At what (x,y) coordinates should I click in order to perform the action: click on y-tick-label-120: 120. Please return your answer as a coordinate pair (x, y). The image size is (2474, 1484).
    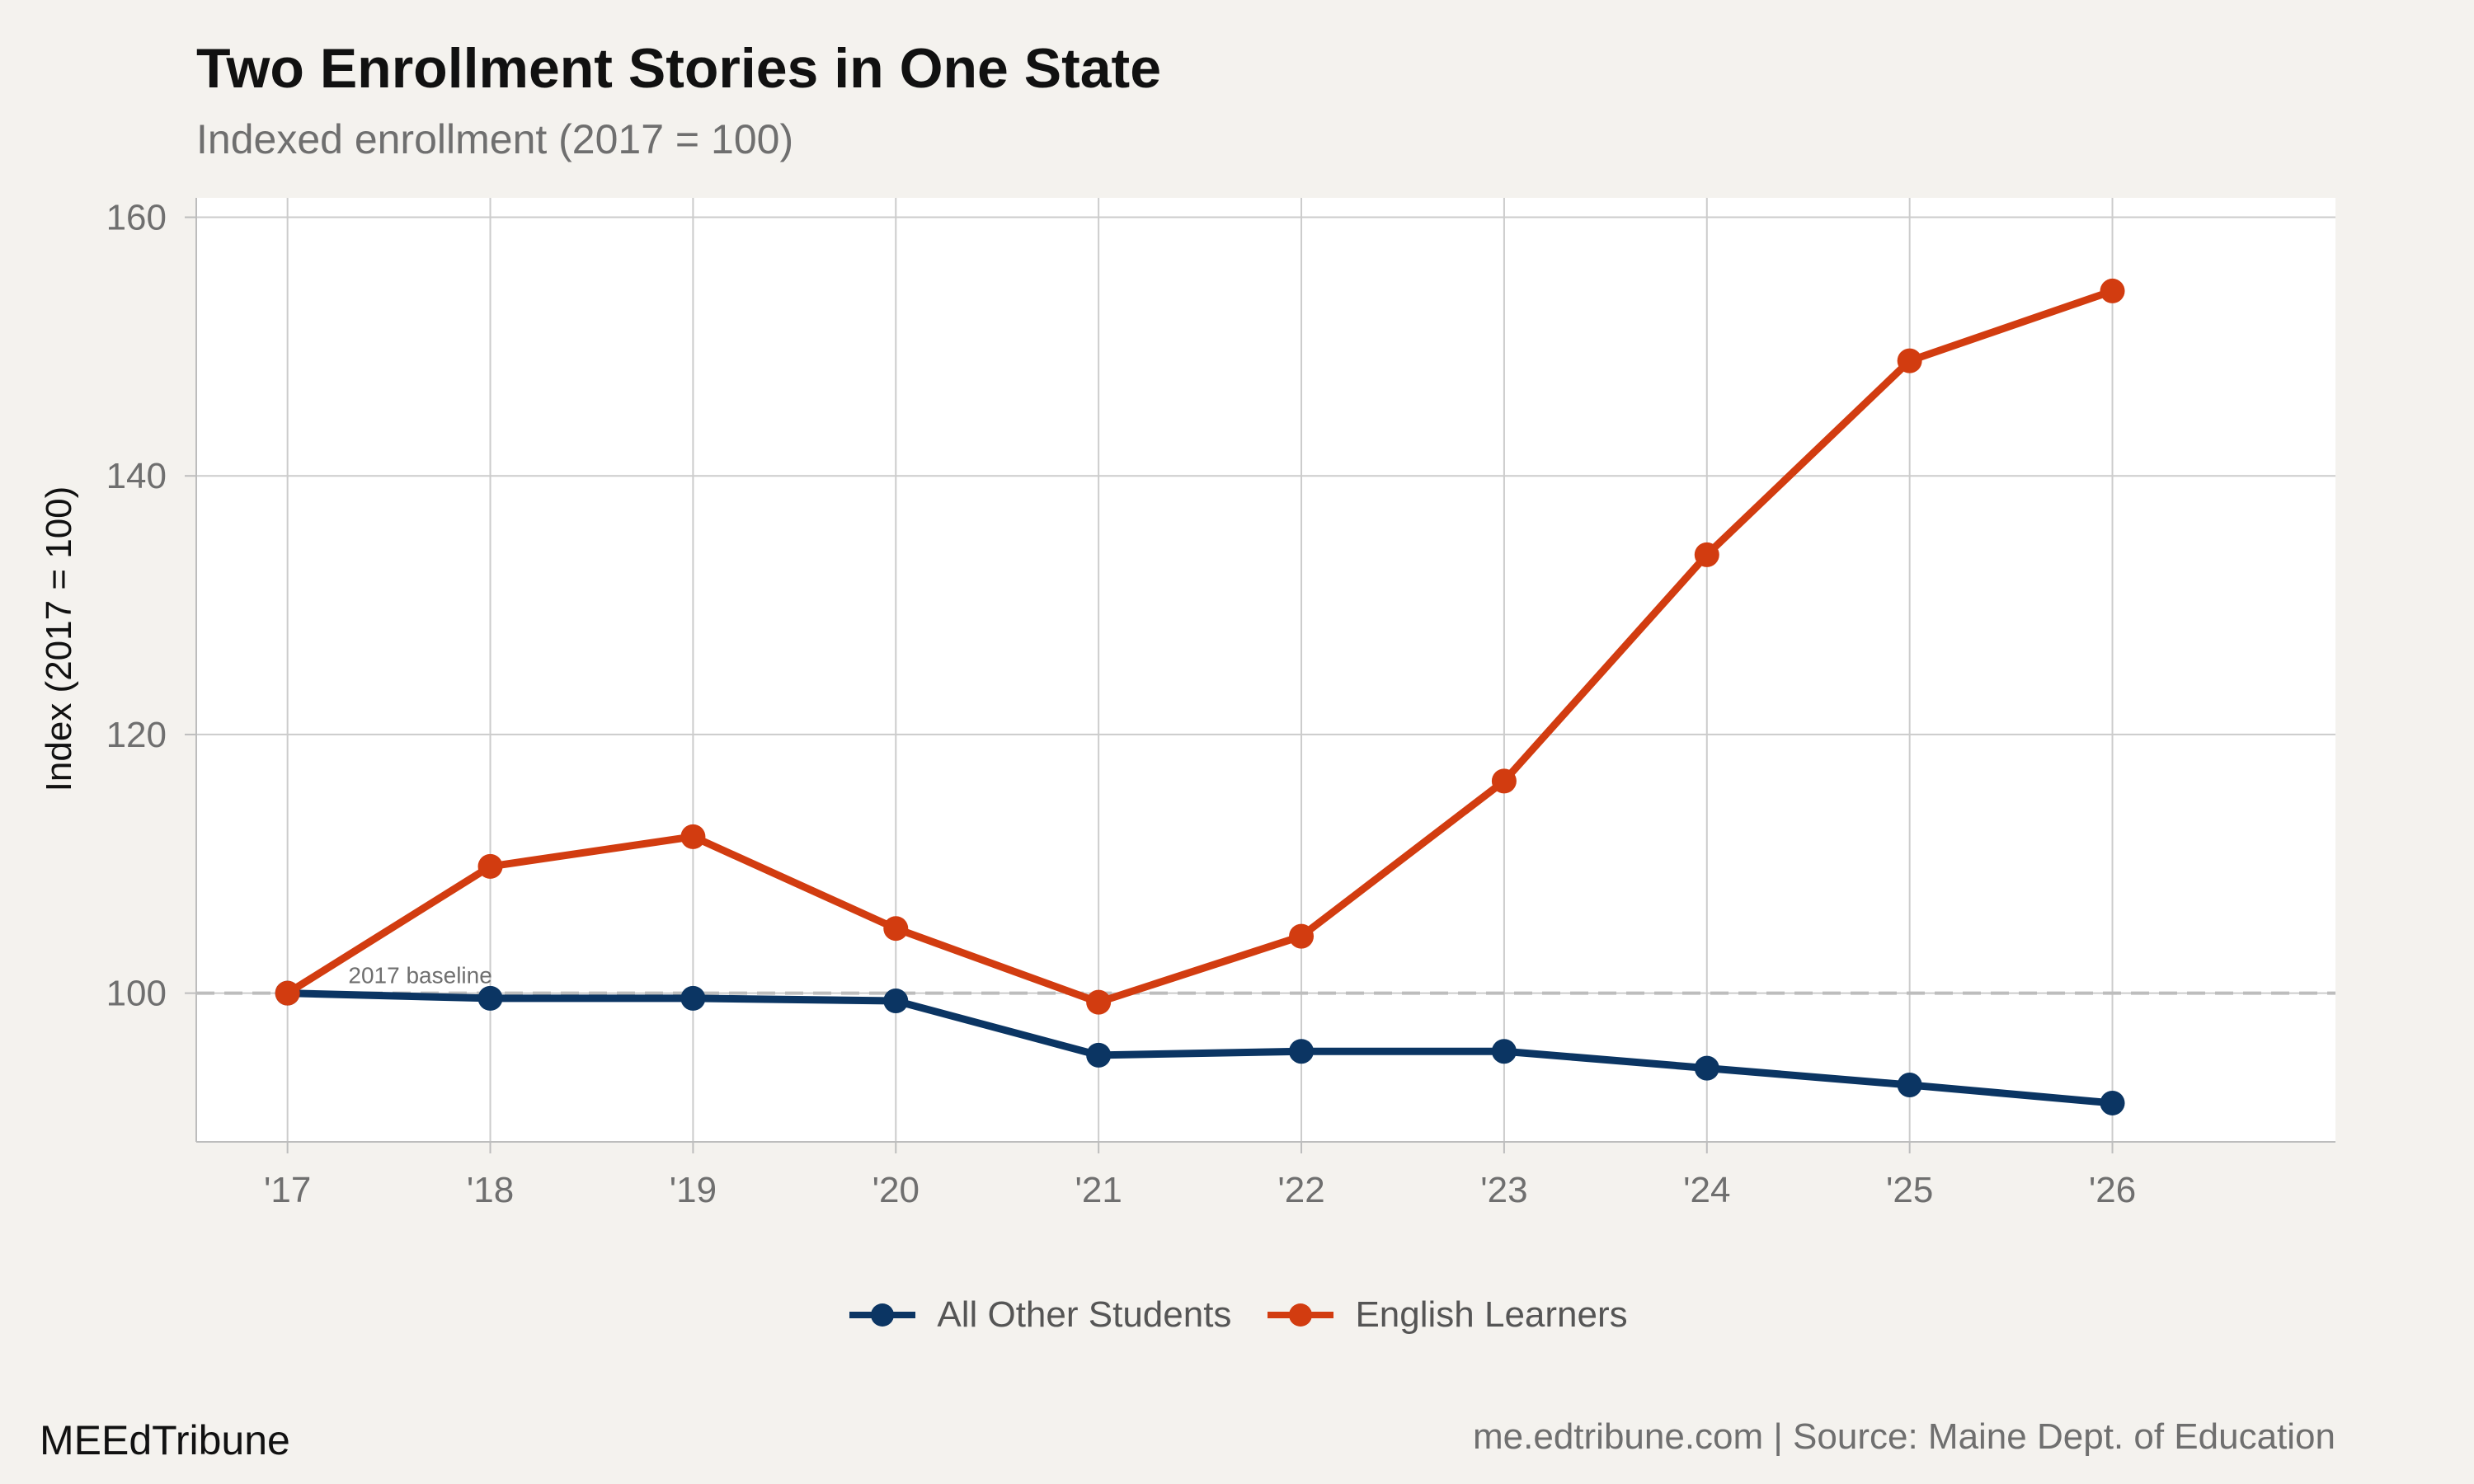
    Looking at the image, I should click on (136, 735).